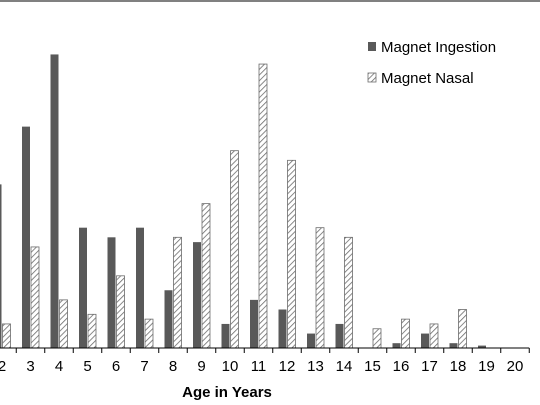 The image size is (540, 405). What do you see at coordinates (515, 366) in the screenshot?
I see `x-tick-label-20: 20` at bounding box center [515, 366].